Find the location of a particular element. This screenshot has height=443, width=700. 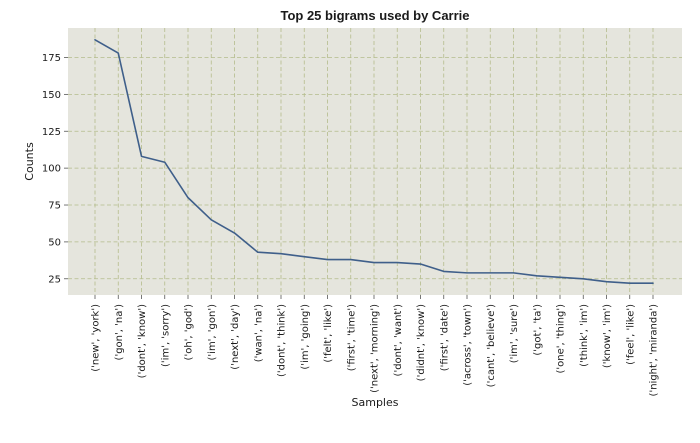

y-tick-label: 150 is located at coordinates (51, 95).